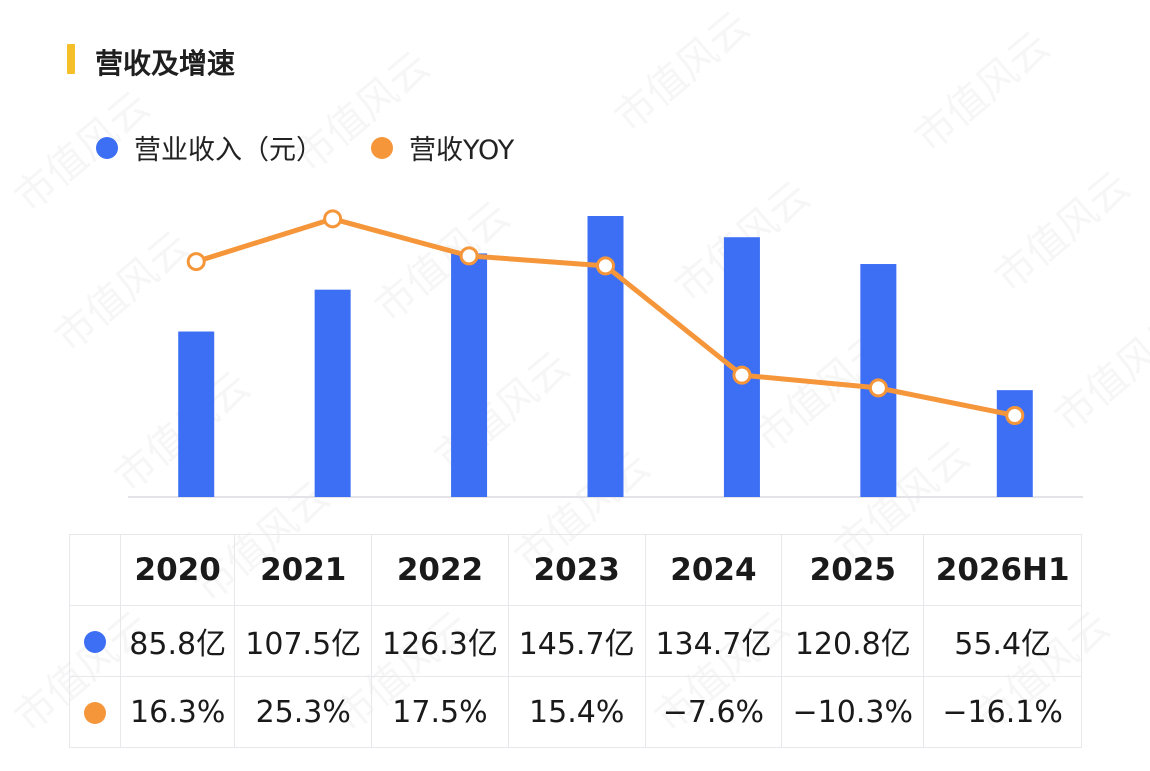 The height and width of the screenshot is (771, 1150). Describe the element at coordinates (713, 641) in the screenshot. I see `table-cell-revenue: 134.7亿` at that location.